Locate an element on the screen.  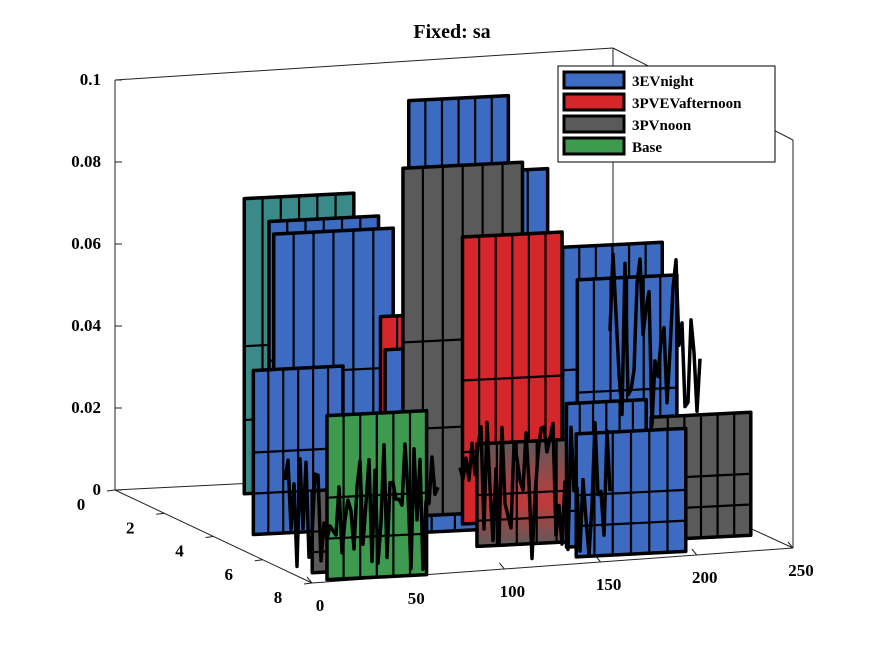
legend-item-3PVnoon: 3PVnoon is located at coordinates (627, 124).